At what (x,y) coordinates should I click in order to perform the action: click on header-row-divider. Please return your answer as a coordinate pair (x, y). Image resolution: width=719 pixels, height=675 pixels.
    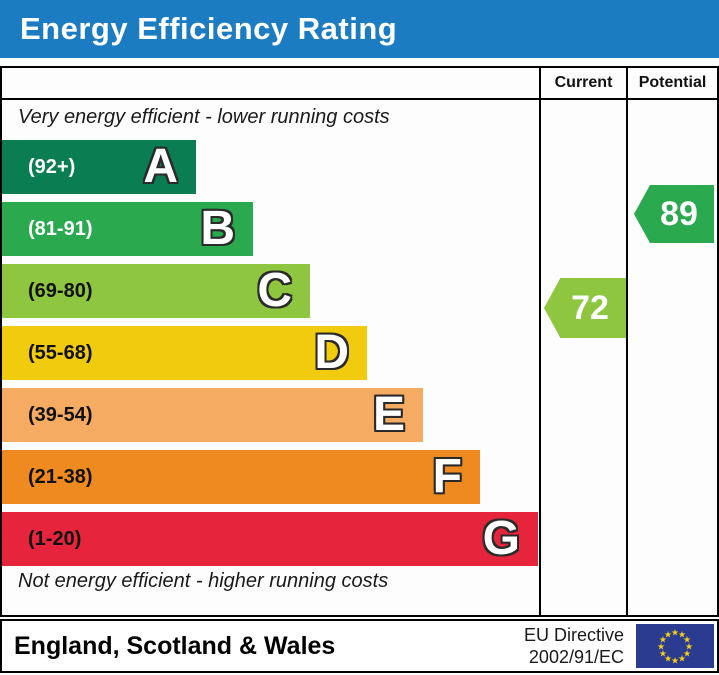
    Looking at the image, I should click on (359, 99).